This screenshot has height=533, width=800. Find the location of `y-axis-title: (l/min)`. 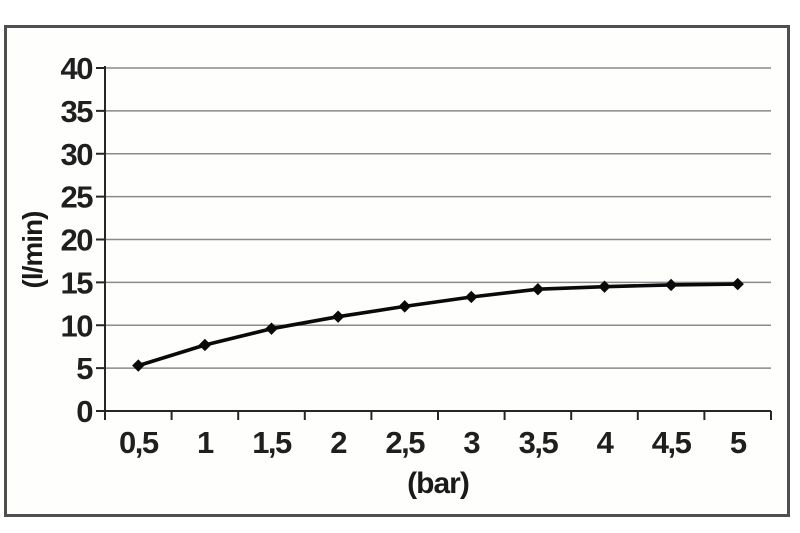

y-axis-title: (l/min) is located at coordinates (32, 250).